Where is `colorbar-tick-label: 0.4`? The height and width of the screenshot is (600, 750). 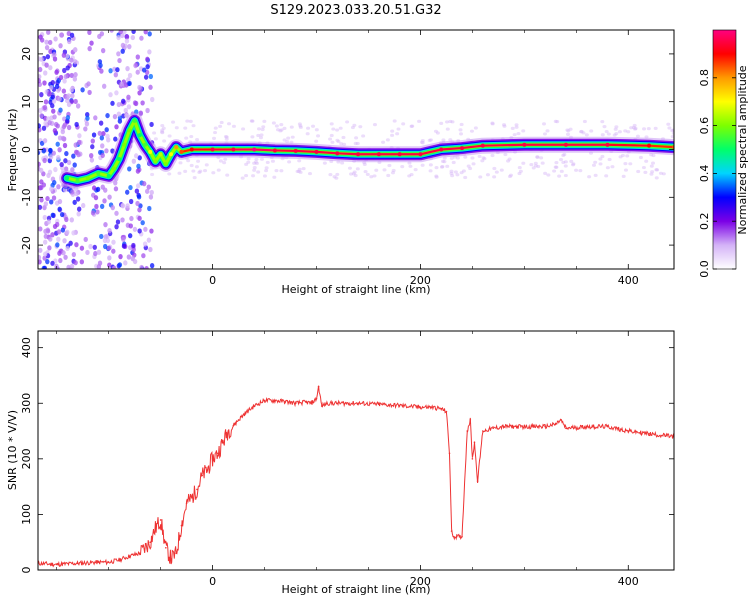 colorbar-tick-label: 0.4 is located at coordinates (704, 174).